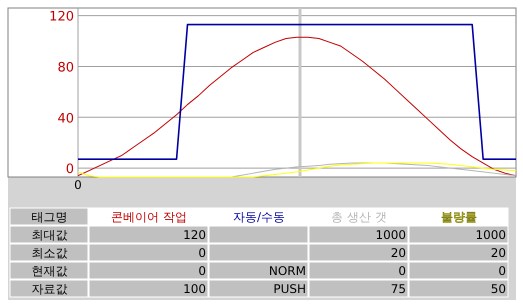 This screenshot has width=523, height=308. Describe the element at coordinates (65, 68) in the screenshot. I see `y-tick-label: 80` at that location.